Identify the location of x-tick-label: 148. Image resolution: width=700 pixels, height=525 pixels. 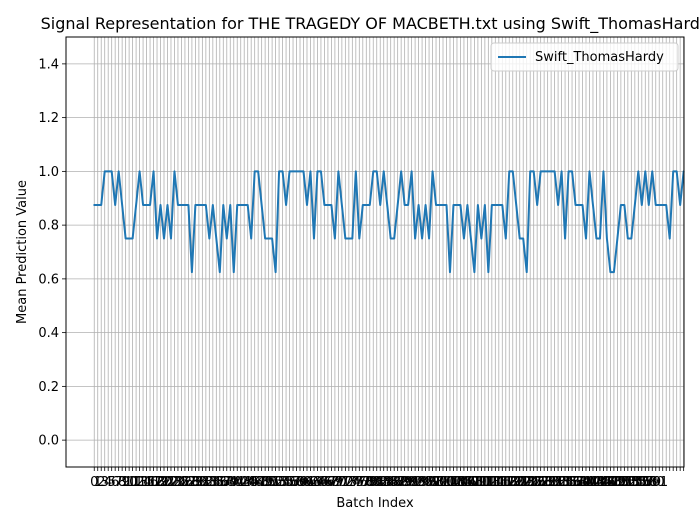
(610, 482).